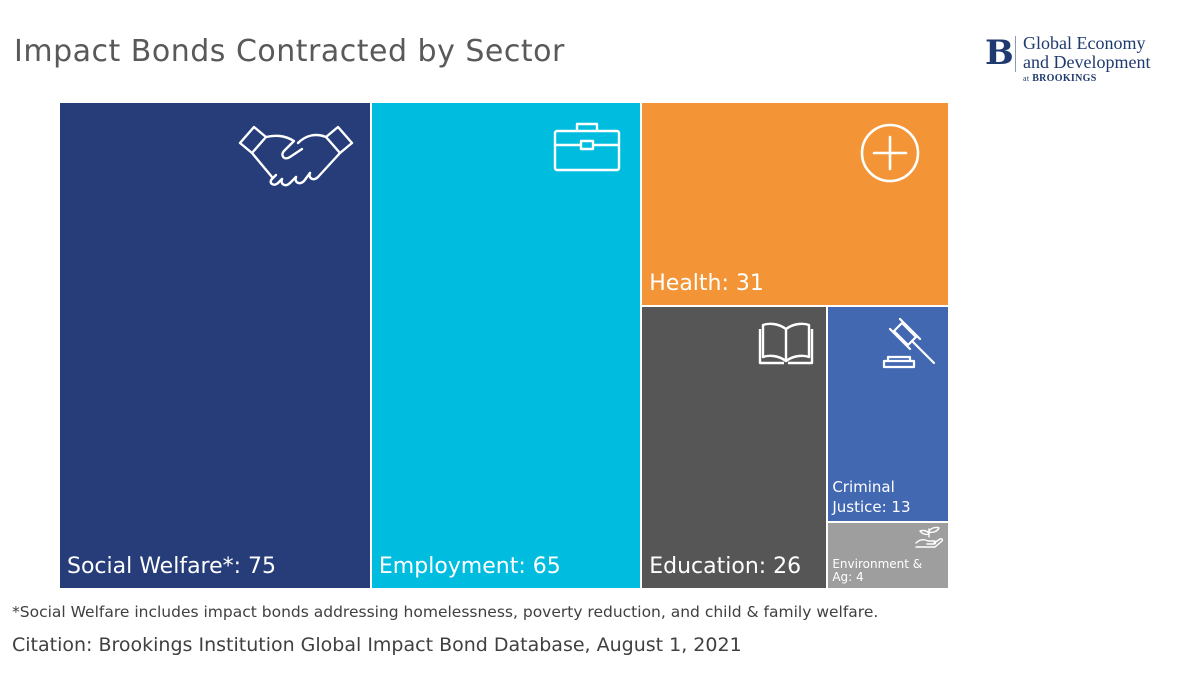 This screenshot has width=1200, height=675. I want to click on brand-divider, so click(1015, 54).